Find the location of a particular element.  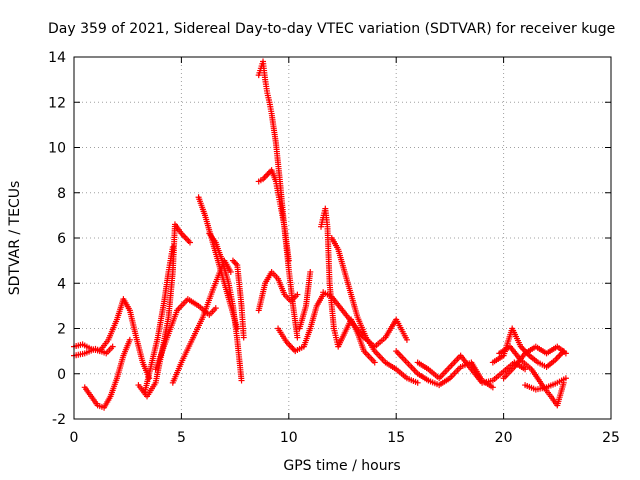

series-sat-j is located at coordinates (238, 299).